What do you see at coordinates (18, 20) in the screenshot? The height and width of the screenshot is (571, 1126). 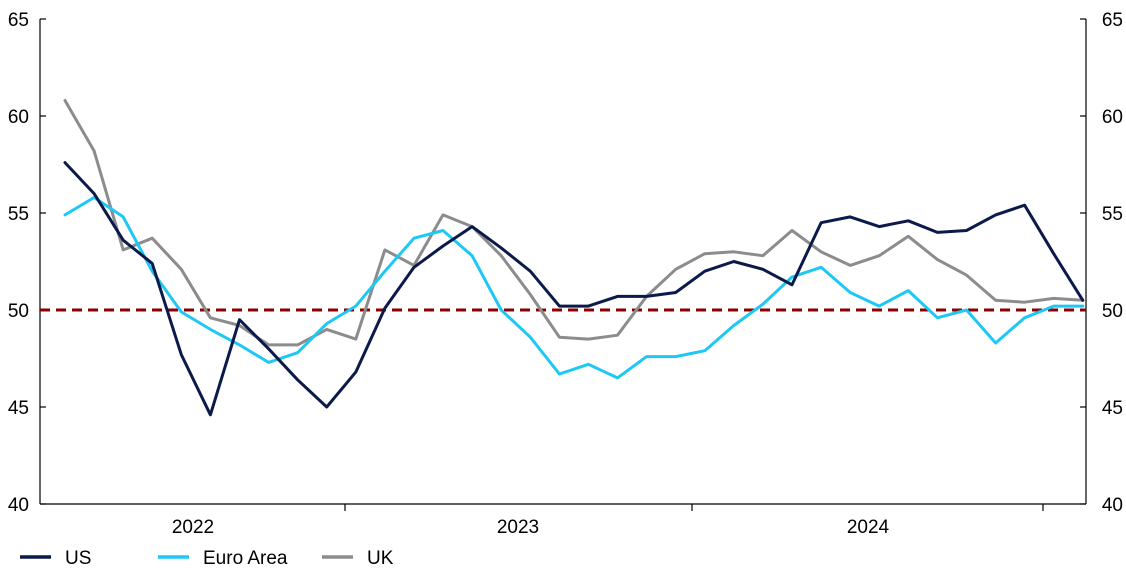 I see `left-y-tick-label: 65` at bounding box center [18, 20].